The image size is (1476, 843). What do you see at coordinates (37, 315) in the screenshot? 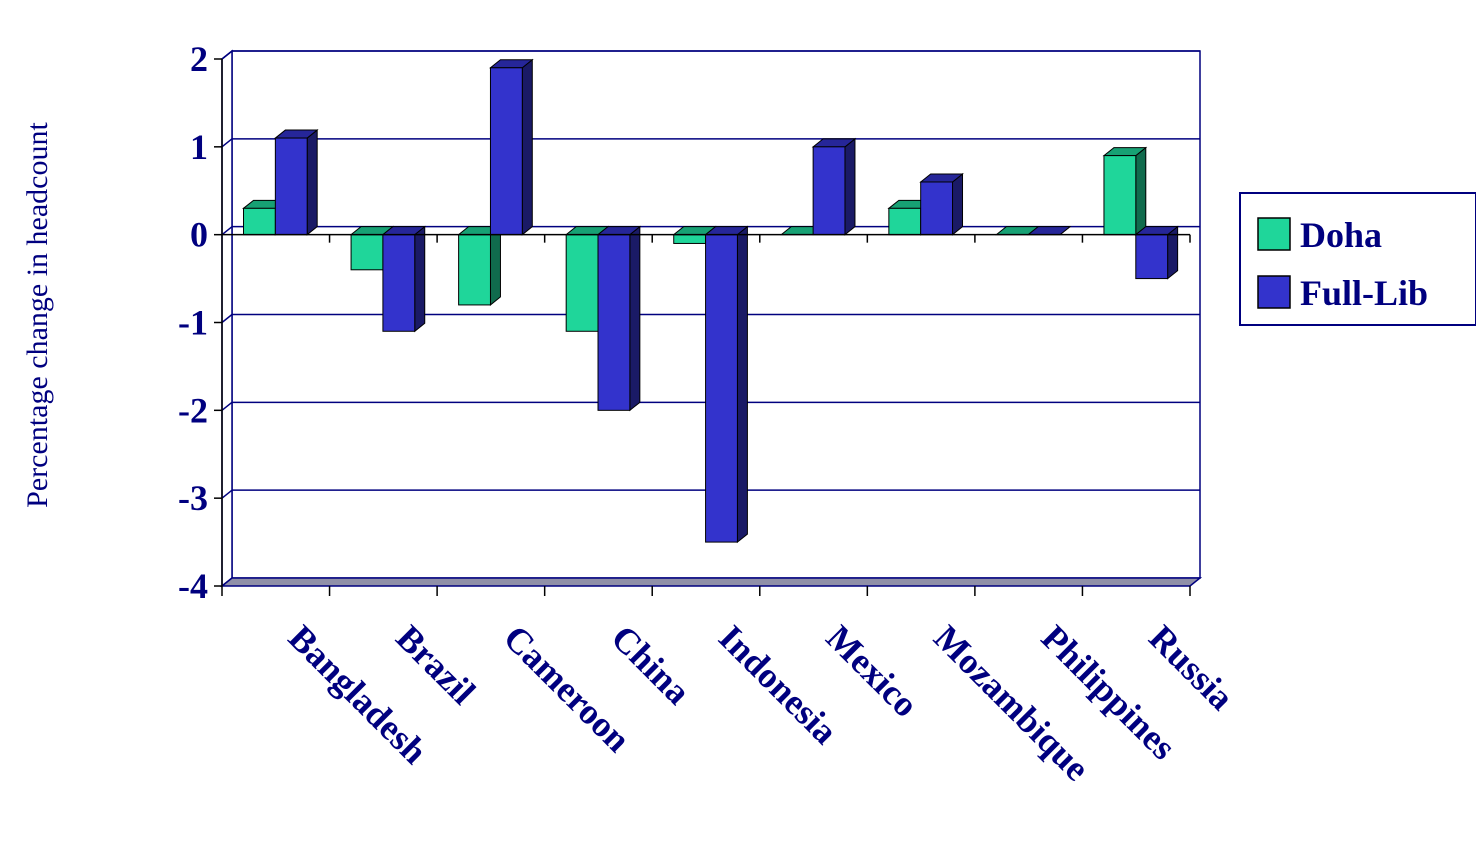
I see `y-axis-label: Percentage change in headcount` at bounding box center [37, 315].